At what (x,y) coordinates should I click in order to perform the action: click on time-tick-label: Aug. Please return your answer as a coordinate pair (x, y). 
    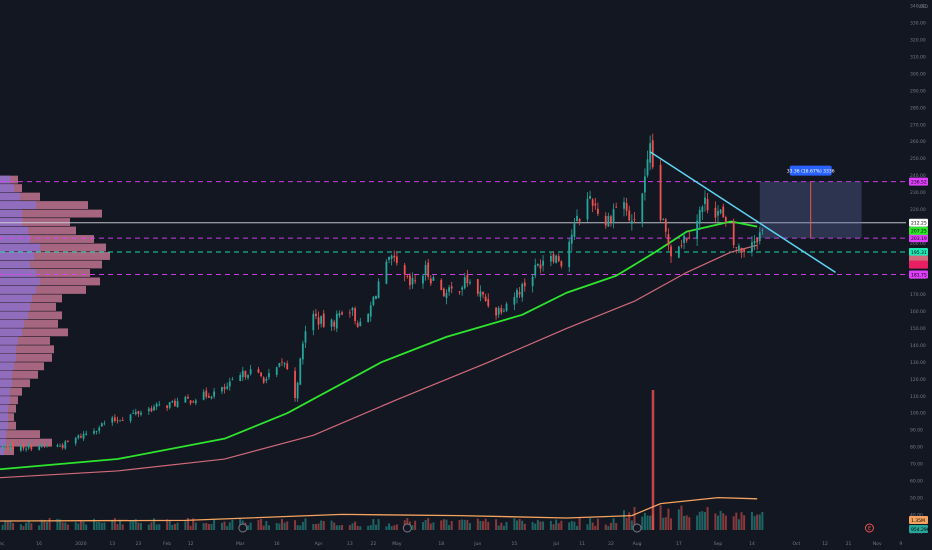
    Looking at the image, I should click on (637, 544).